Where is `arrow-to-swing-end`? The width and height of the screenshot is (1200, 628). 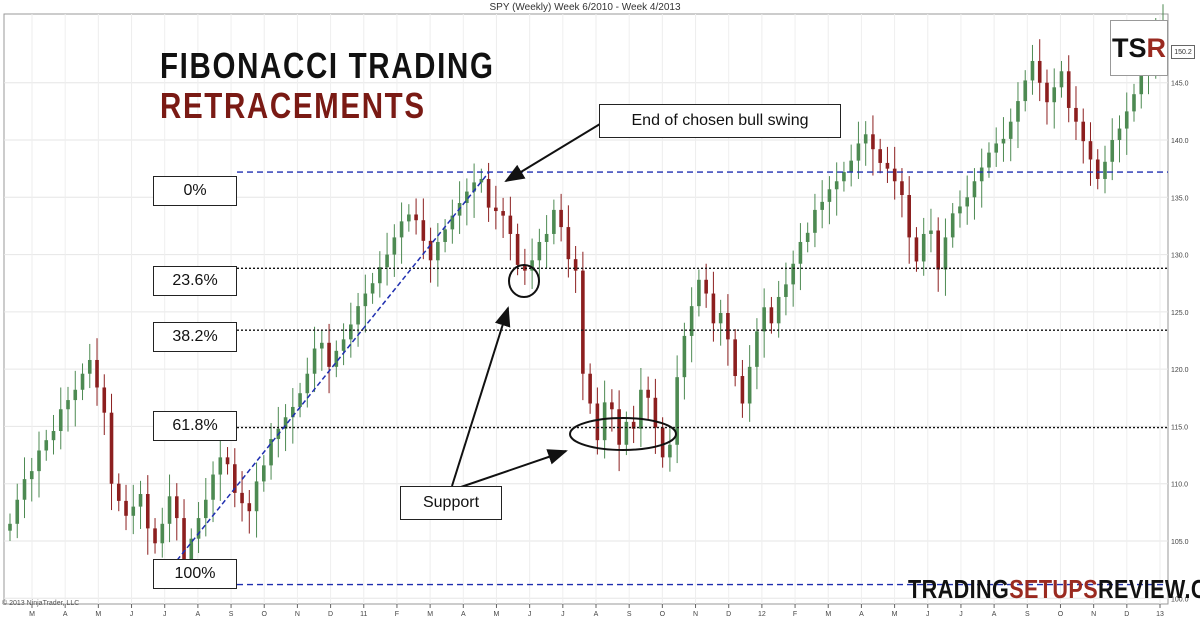
arrow-to-swing-end is located at coordinates (552, 153).